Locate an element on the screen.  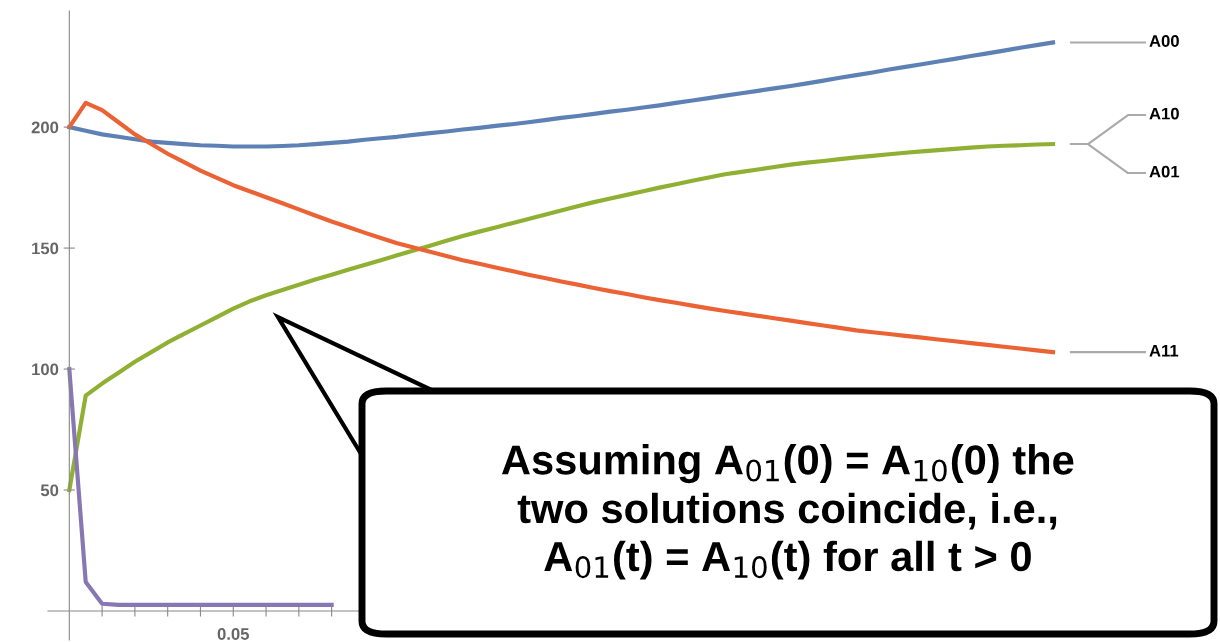
text: A00 is located at coordinates (1164, 41).